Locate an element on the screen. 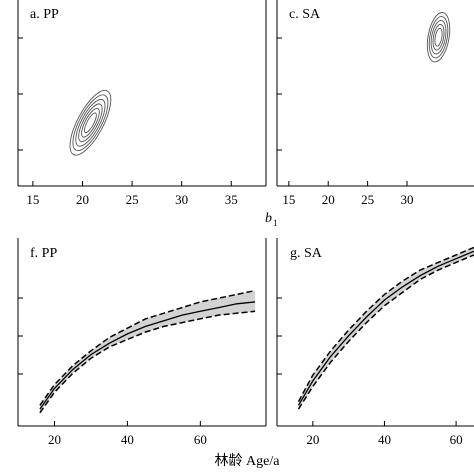 This screenshot has height=474, width=474. panel-c-x-tick-label-2: 25 is located at coordinates (367, 199).